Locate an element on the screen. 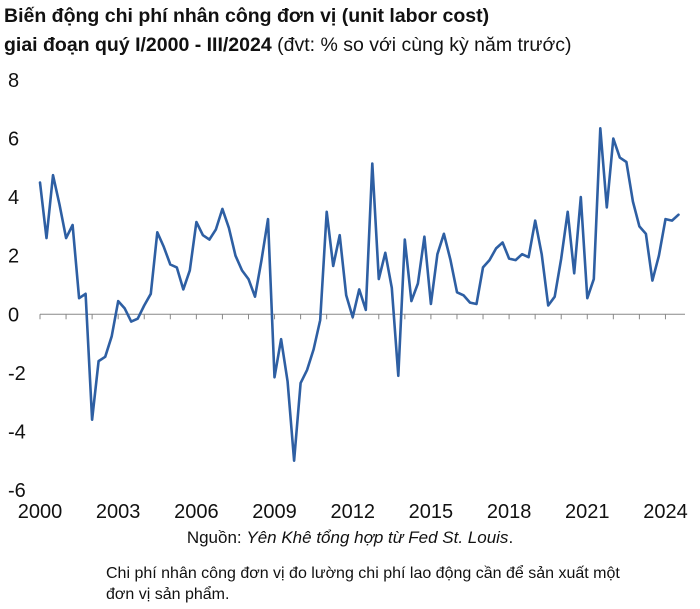 This screenshot has width=700, height=609. x-tick-label: 2006 is located at coordinates (196, 512).